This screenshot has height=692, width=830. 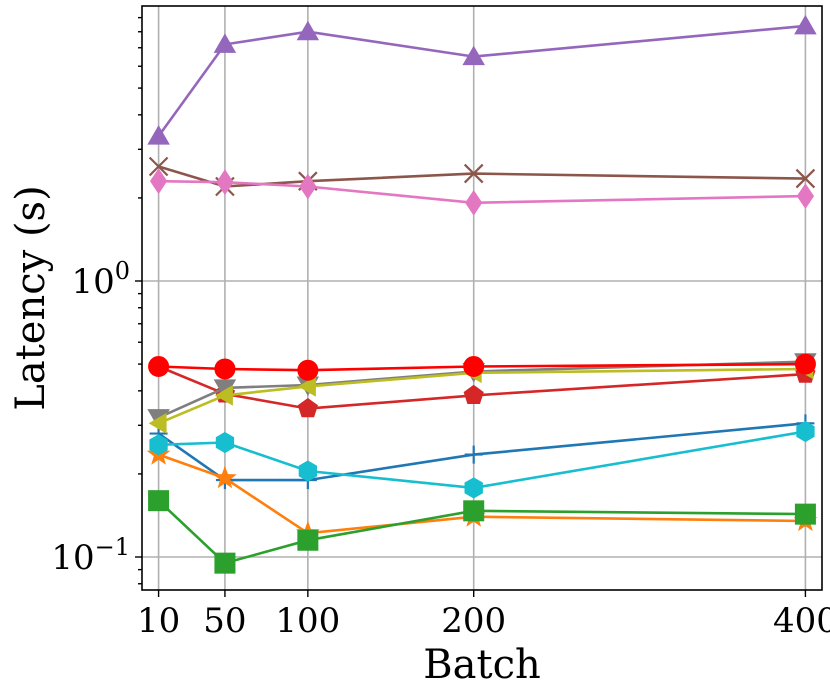 What do you see at coordinates (481, 665) in the screenshot?
I see `x-axis-label: Batch` at bounding box center [481, 665].